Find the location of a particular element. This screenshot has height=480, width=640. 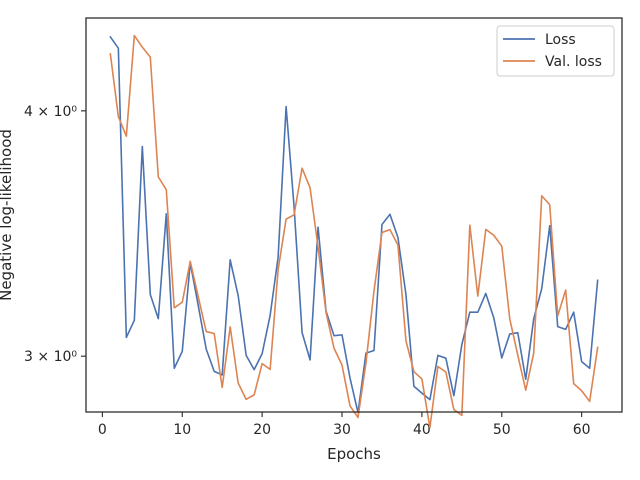

y-axis-ticks: 3 × 10⁰ 4 × 10⁰ is located at coordinates (55, 234).